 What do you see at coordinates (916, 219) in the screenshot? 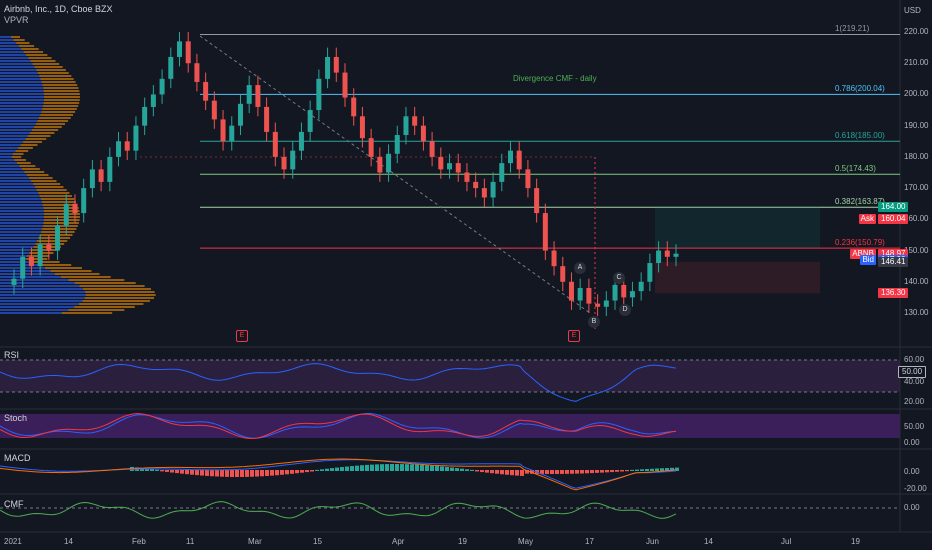
I see `price-axis-tick: 160.00` at bounding box center [916, 219].